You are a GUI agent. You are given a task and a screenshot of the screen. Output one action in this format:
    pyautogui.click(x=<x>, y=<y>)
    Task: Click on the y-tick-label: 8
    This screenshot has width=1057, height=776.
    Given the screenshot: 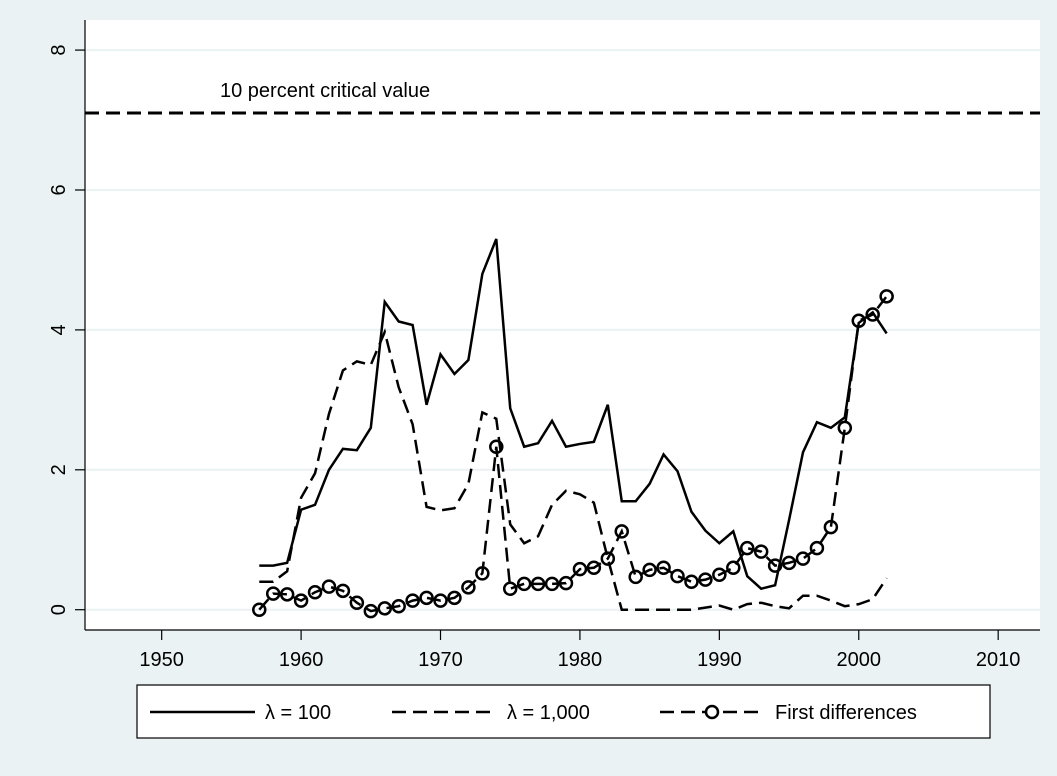 What is the action you would take?
    pyautogui.click(x=59, y=50)
    